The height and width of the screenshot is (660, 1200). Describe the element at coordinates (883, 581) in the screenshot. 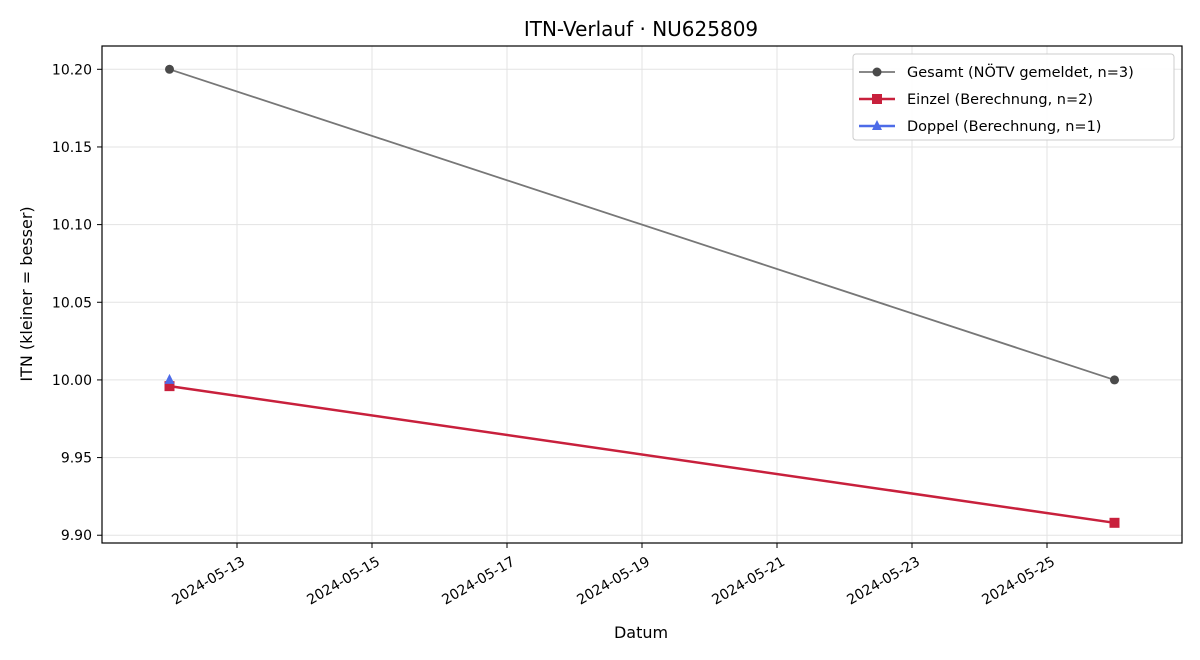

I see `x-tick-label: 2024-05-23` at that location.